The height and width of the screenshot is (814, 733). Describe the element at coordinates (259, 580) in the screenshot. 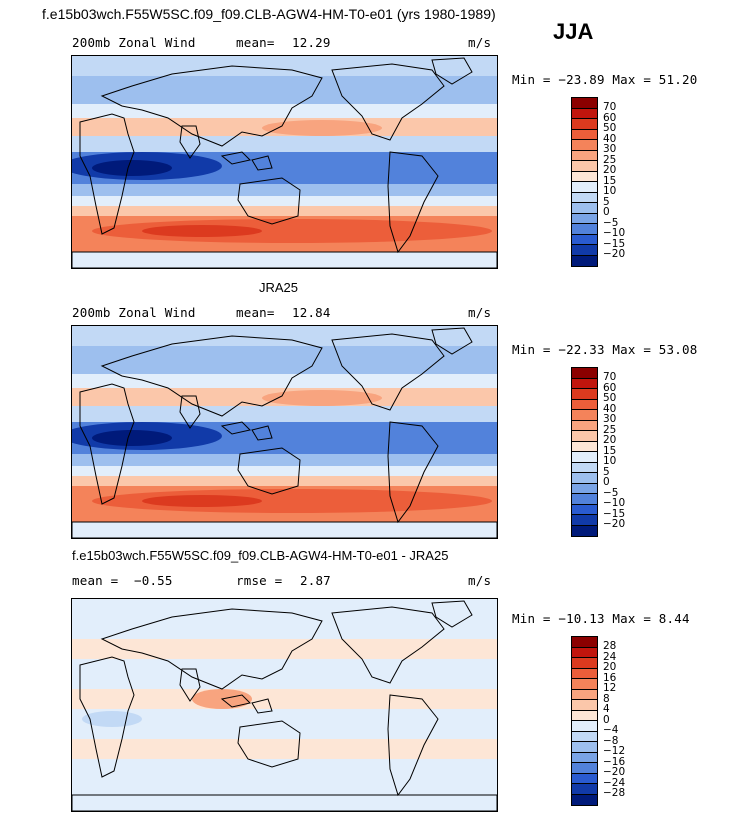

I see `panel3-rmse-label: rmse =` at that location.